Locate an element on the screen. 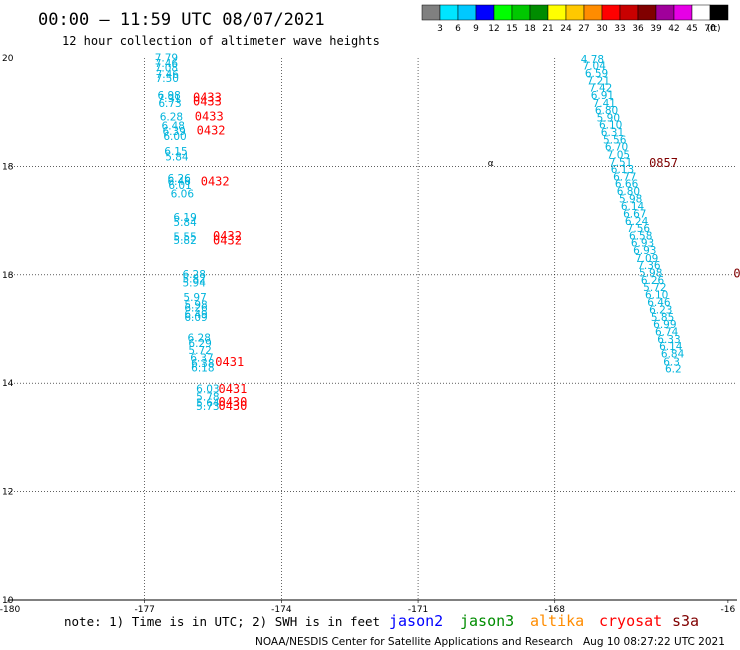 The width and height of the screenshot is (740, 650). swh-value-label: 6.18 is located at coordinates (202, 368).